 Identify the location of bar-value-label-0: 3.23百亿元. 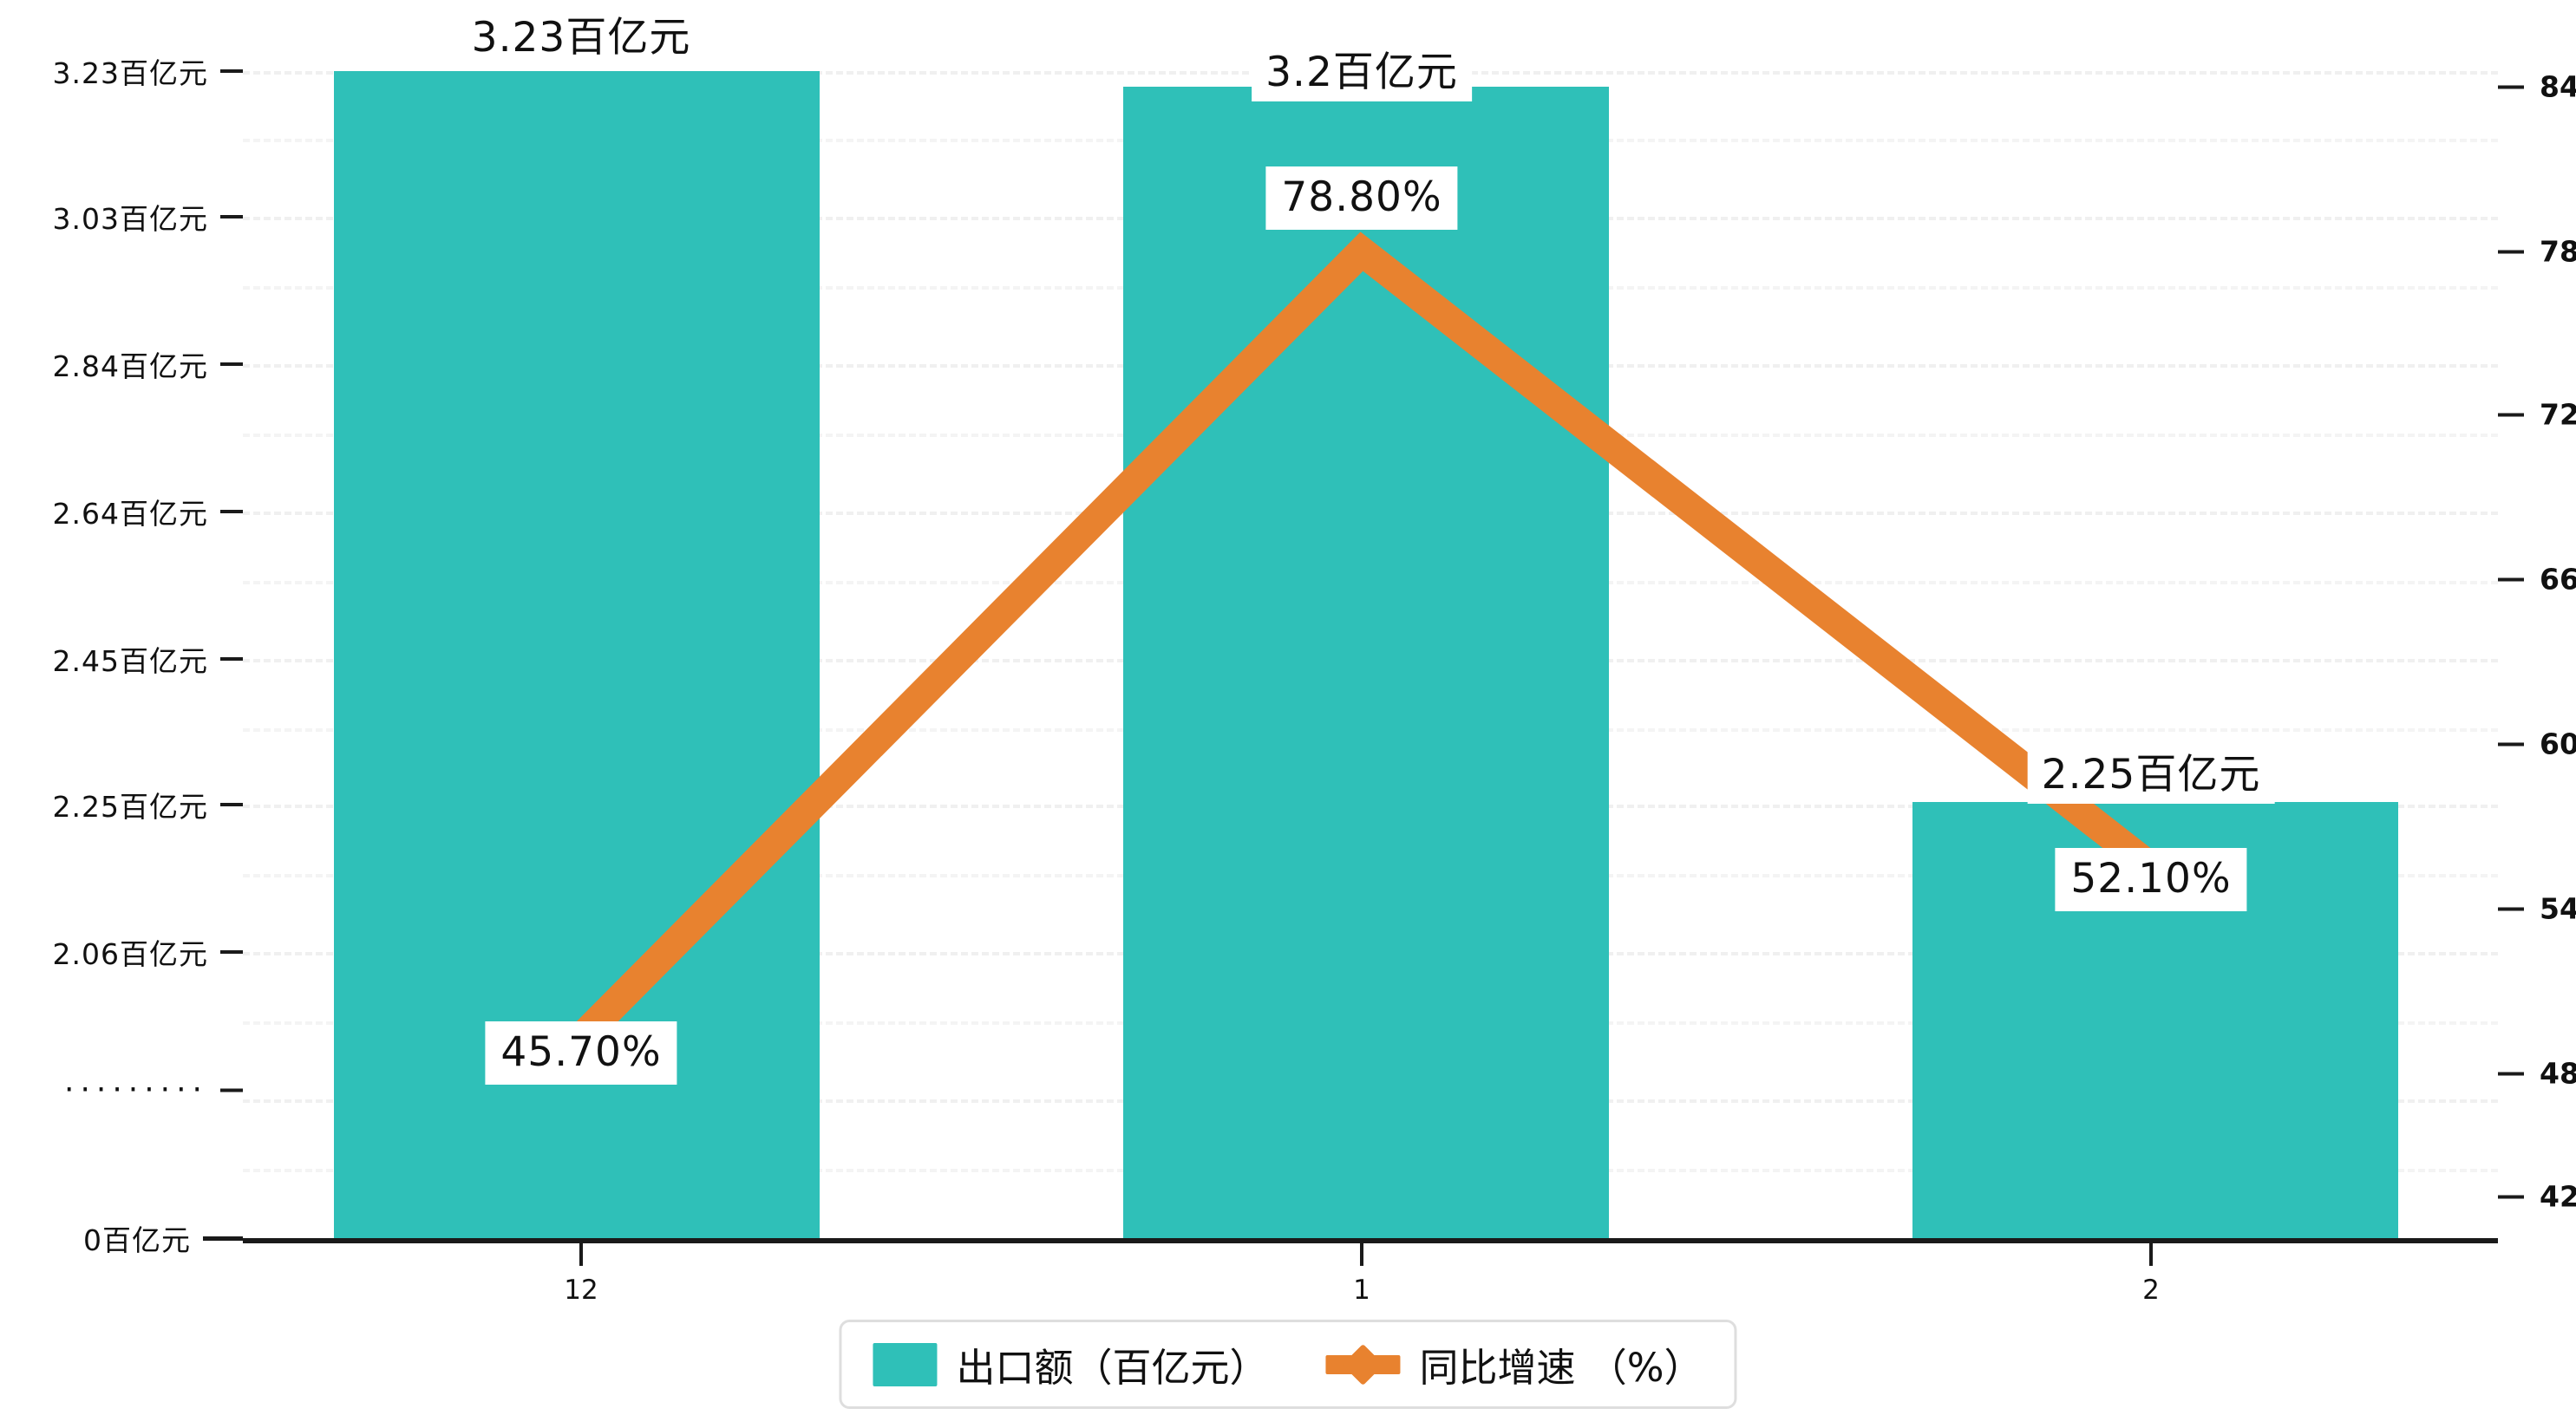
(581, 38).